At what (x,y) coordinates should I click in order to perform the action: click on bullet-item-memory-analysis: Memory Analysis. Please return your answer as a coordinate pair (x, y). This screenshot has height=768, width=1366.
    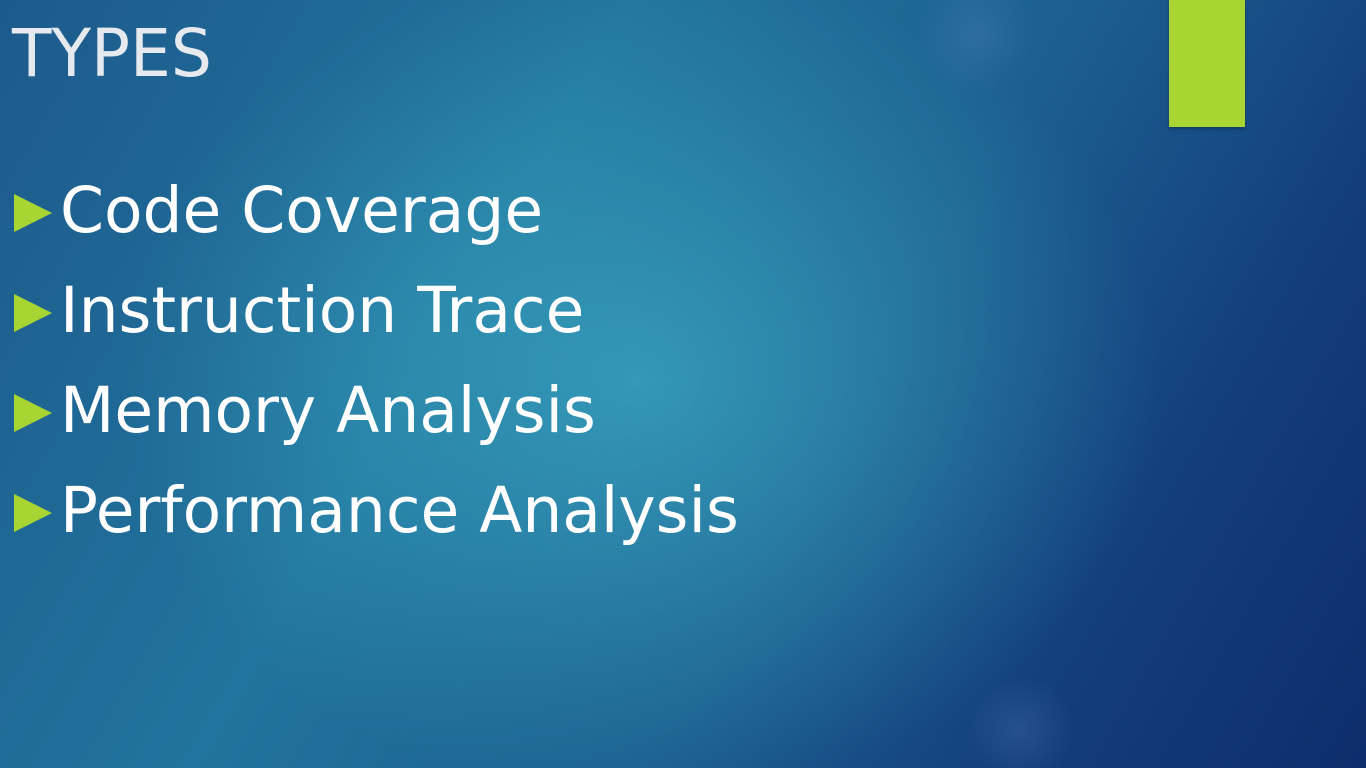
    Looking at the image, I should click on (376, 410).